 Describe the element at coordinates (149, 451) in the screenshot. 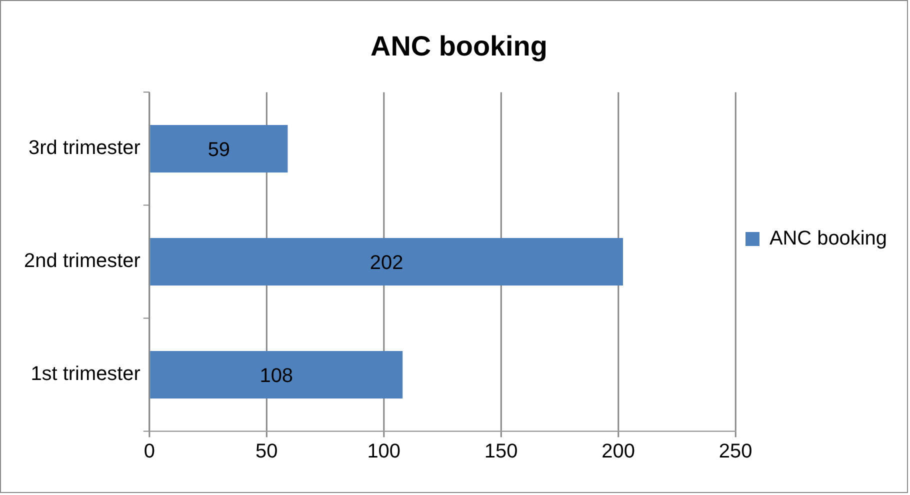

I see `x-tick-label: 0` at that location.